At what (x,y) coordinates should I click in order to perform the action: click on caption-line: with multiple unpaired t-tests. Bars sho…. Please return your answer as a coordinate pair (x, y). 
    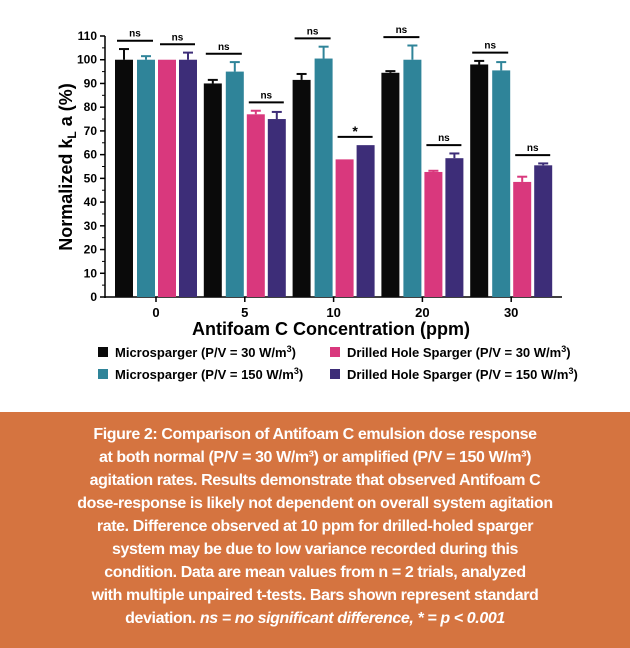
    Looking at the image, I should click on (315, 595).